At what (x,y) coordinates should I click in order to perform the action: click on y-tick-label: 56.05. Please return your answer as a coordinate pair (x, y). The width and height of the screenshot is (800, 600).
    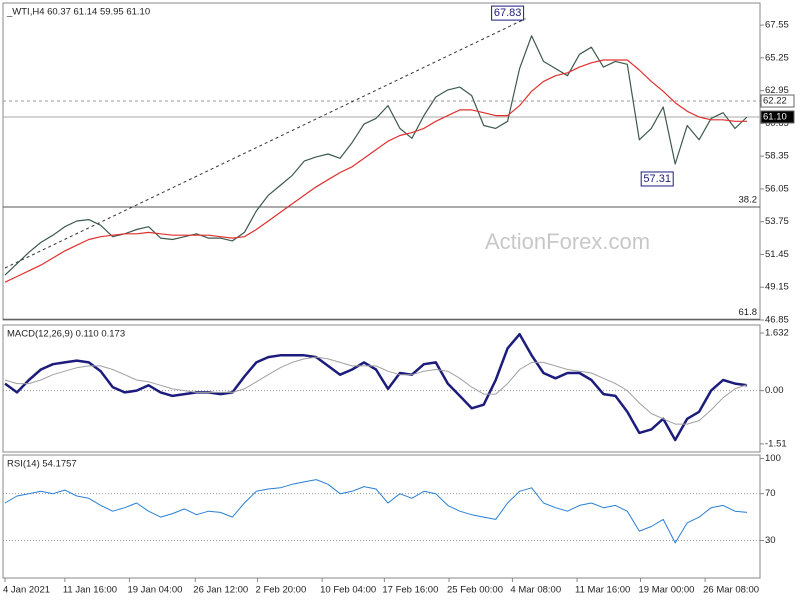
    Looking at the image, I should click on (777, 188).